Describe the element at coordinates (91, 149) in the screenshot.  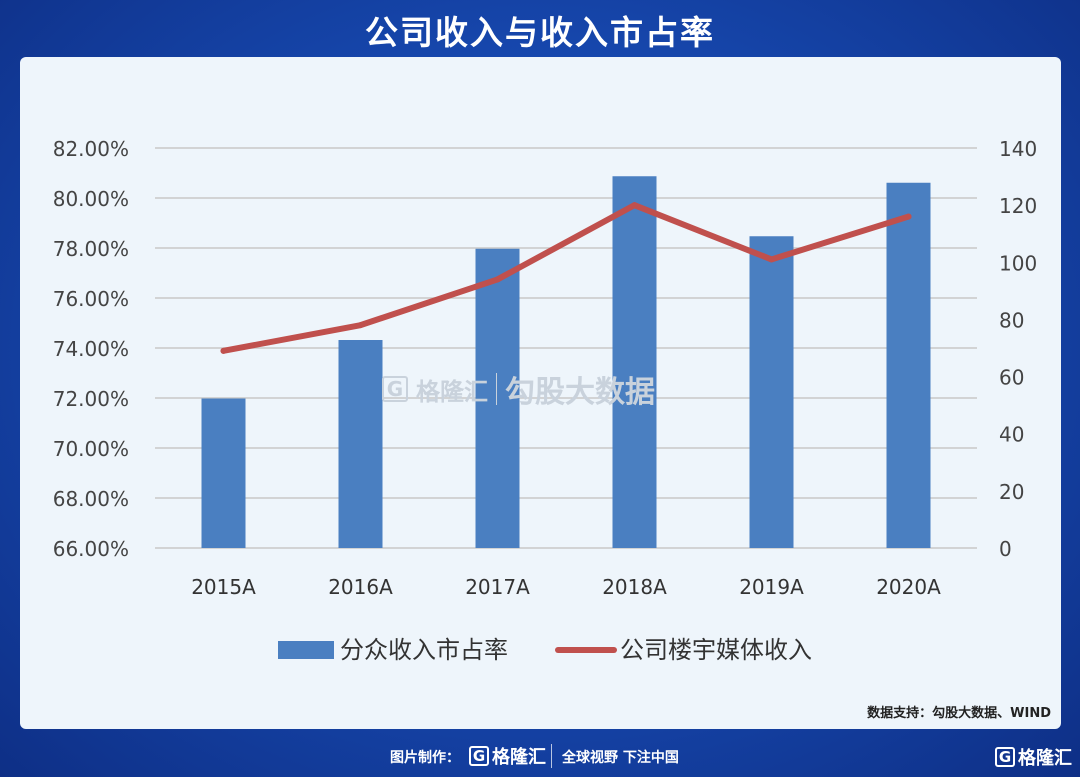
I see `left-tick-label: 82.00%` at that location.